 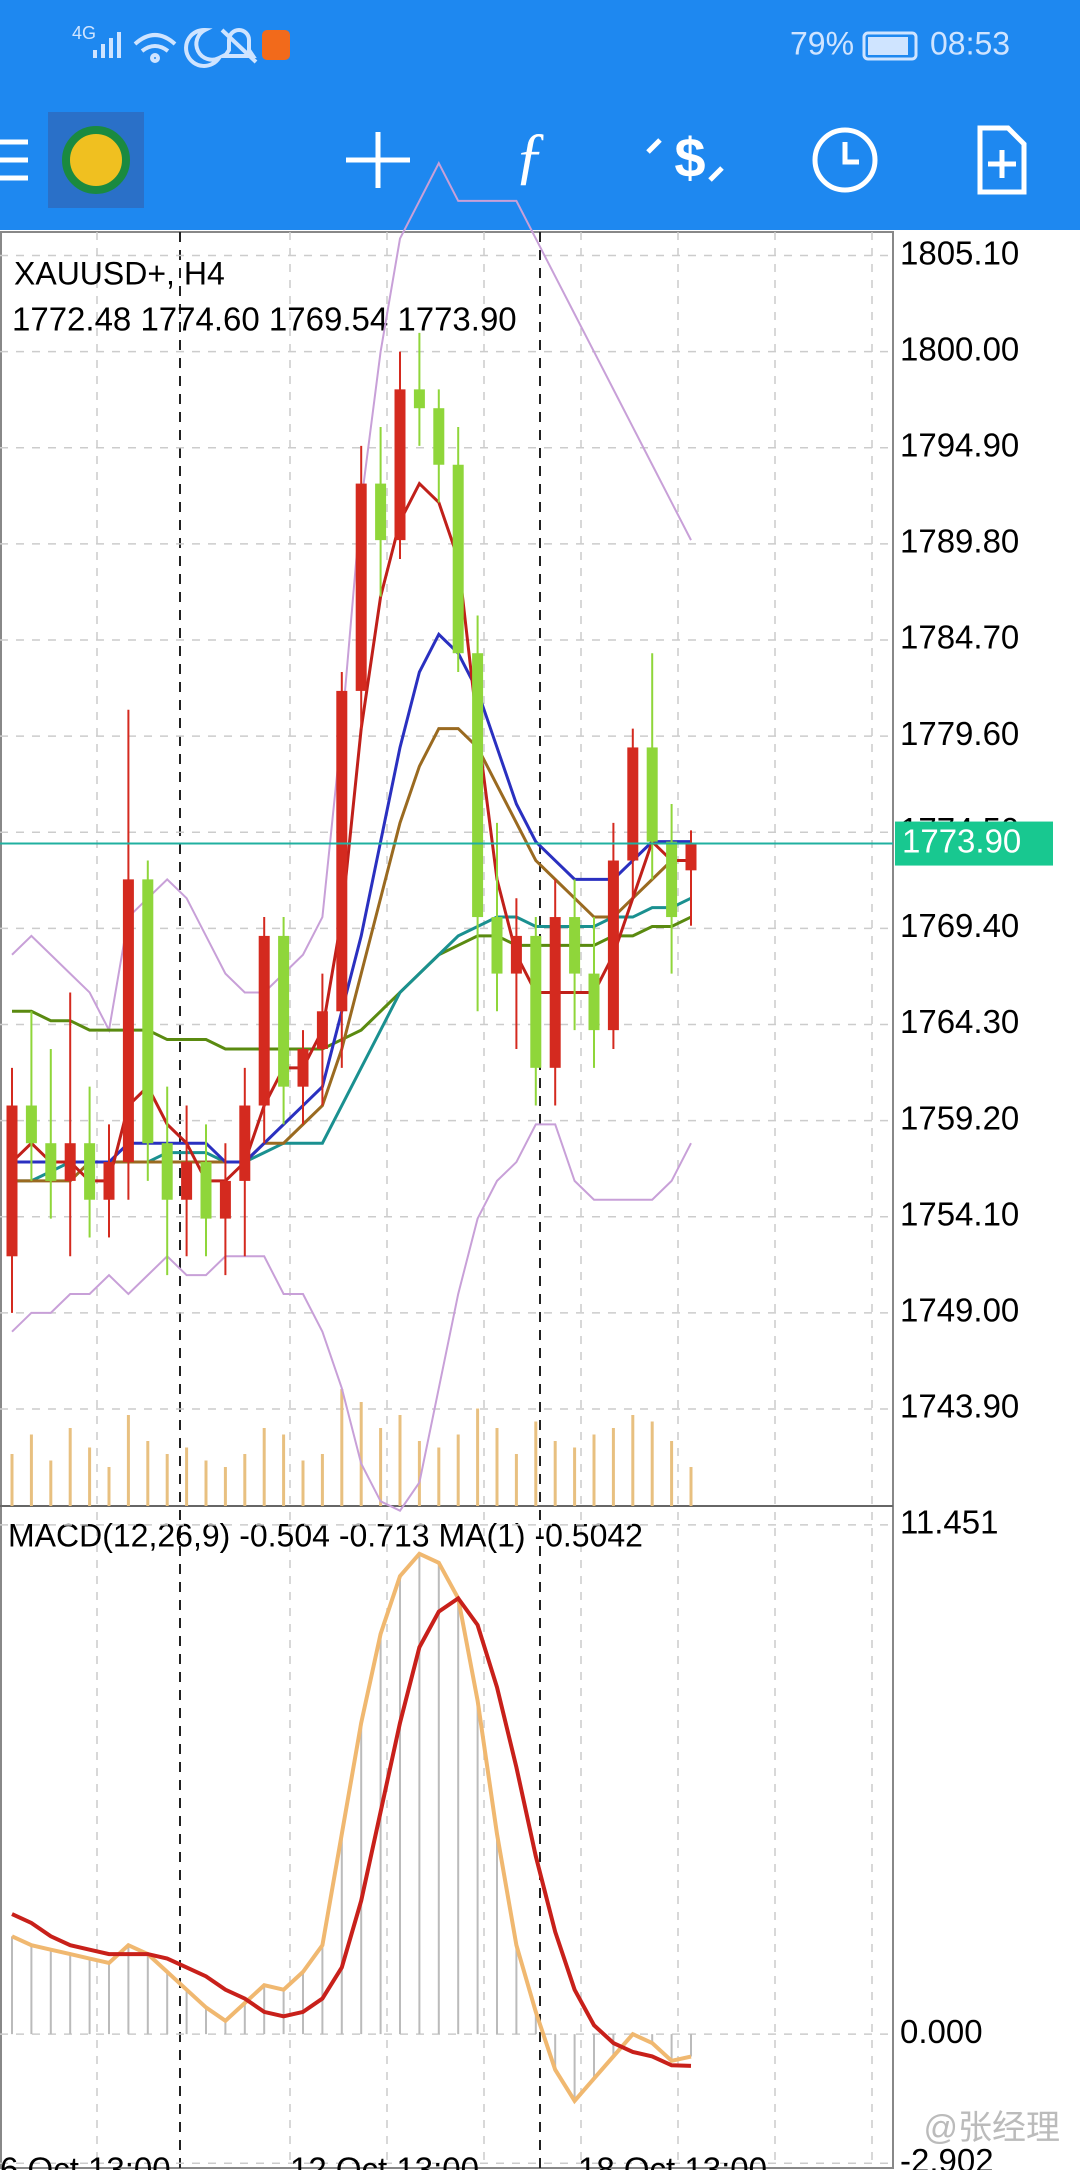 I want to click on y-tick-label: 1805.10, so click(x=959, y=252).